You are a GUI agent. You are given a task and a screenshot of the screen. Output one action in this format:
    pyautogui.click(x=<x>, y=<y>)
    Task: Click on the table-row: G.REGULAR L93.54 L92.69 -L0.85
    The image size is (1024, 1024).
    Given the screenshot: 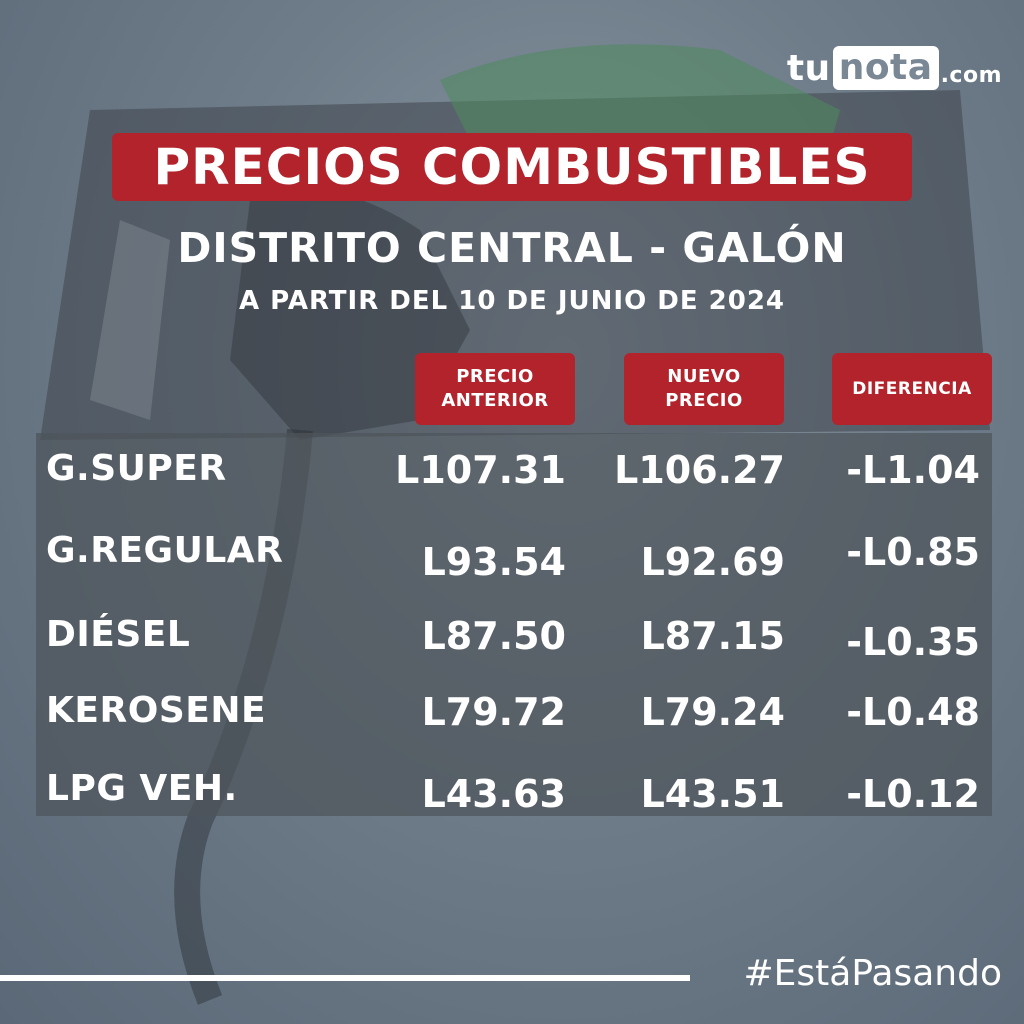 What is the action you would take?
    pyautogui.click(x=512, y=565)
    